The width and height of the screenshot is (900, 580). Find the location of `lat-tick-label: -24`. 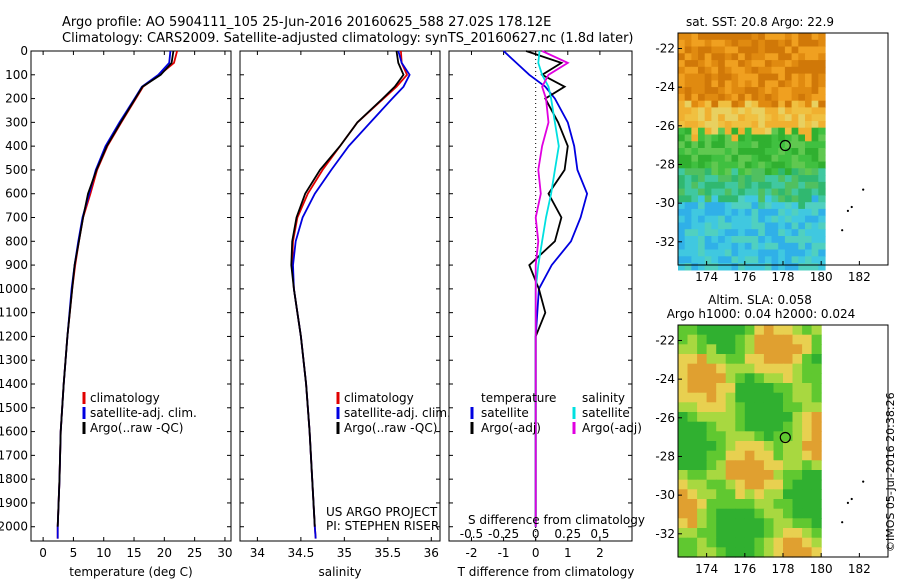

lat-tick-label: -24 is located at coordinates (665, 379).